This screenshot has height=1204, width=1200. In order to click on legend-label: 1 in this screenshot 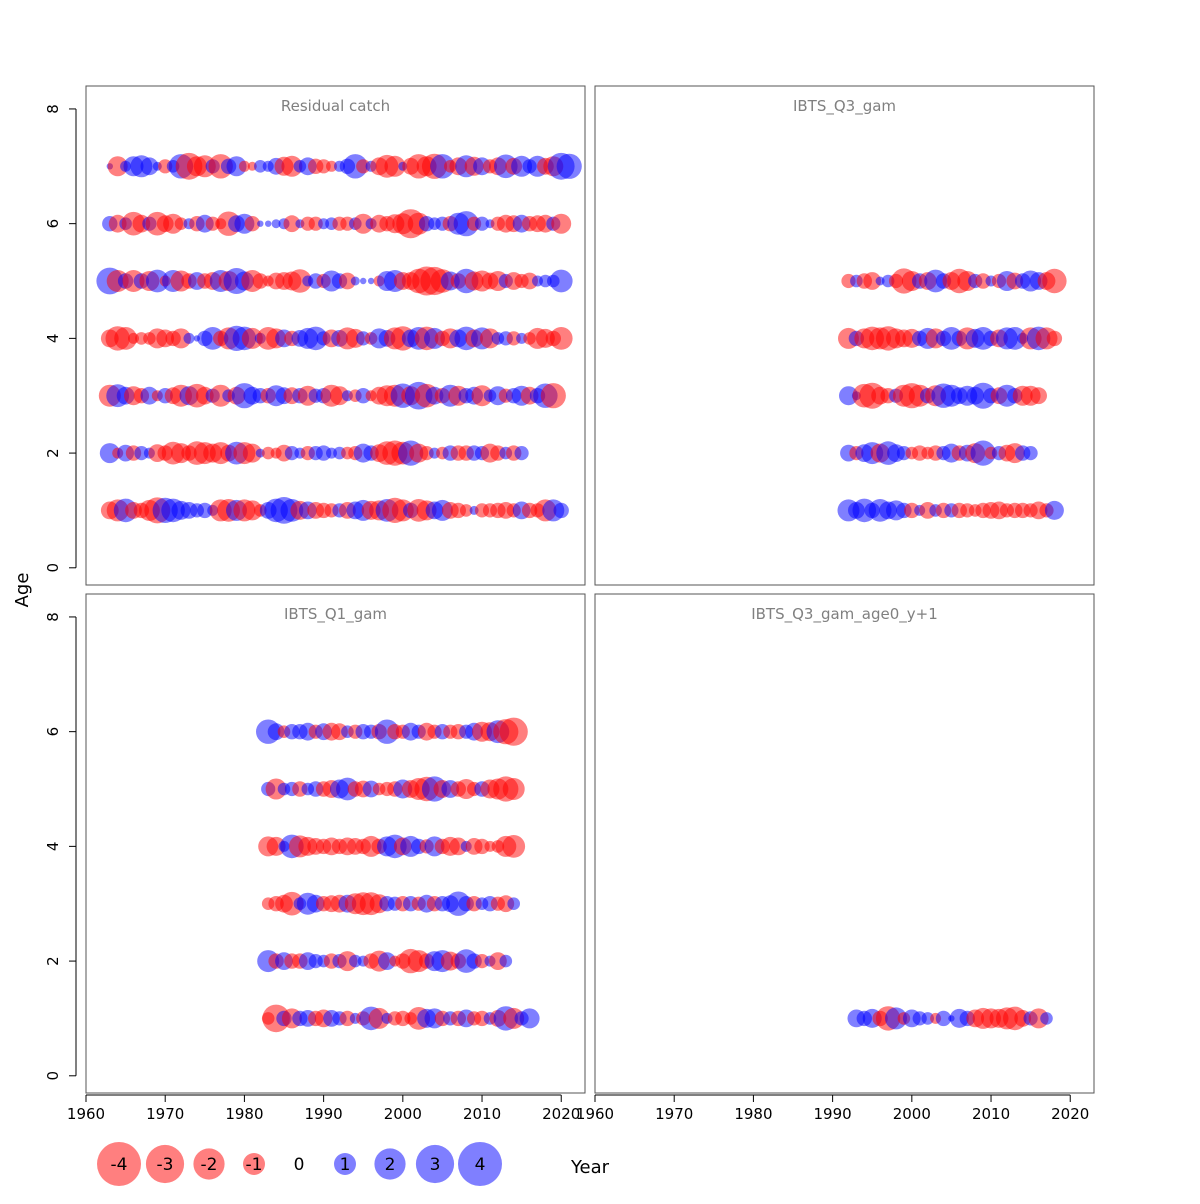, I will do `click(345, 1165)`.